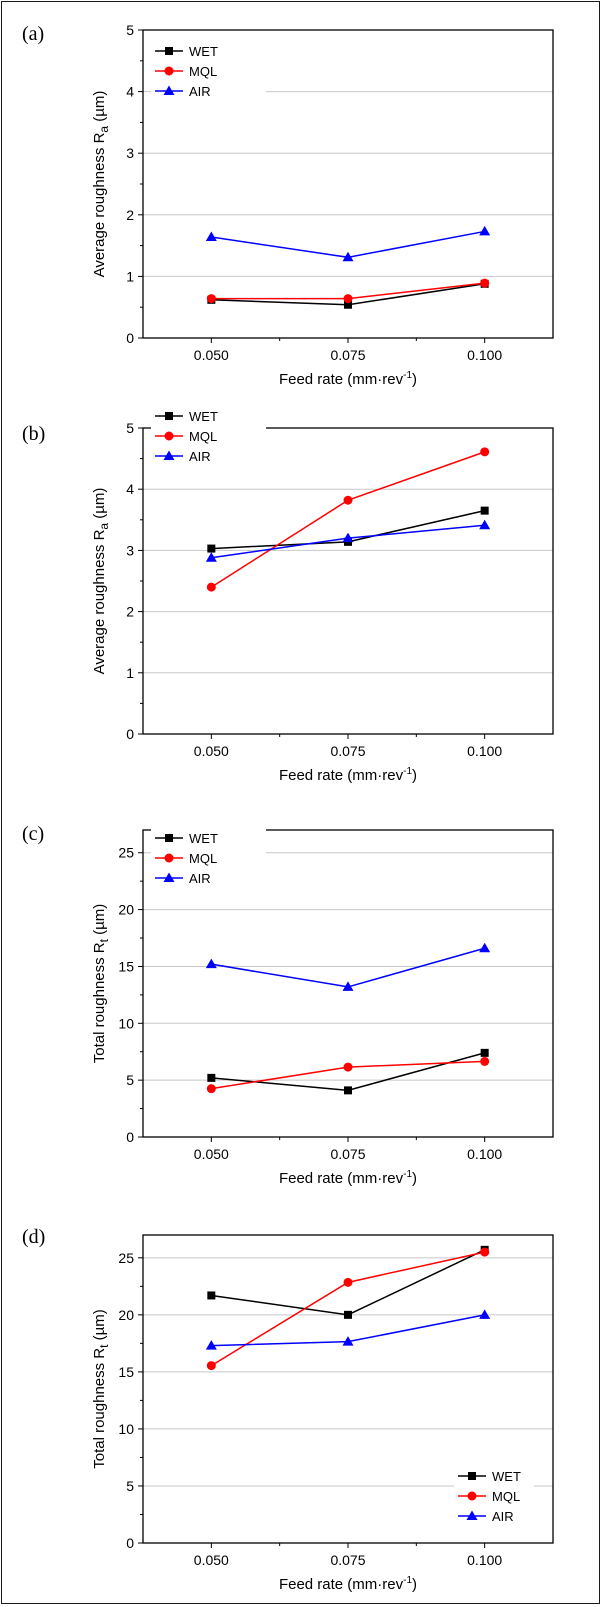  I want to click on series-line-air, so click(348, 967).